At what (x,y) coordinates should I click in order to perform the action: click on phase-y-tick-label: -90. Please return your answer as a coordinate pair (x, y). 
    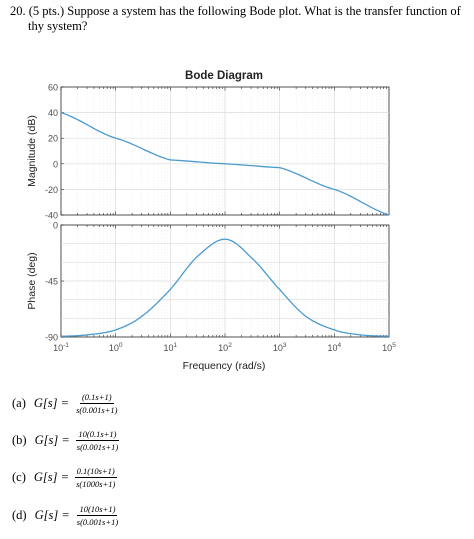
    Looking at the image, I should click on (51, 338).